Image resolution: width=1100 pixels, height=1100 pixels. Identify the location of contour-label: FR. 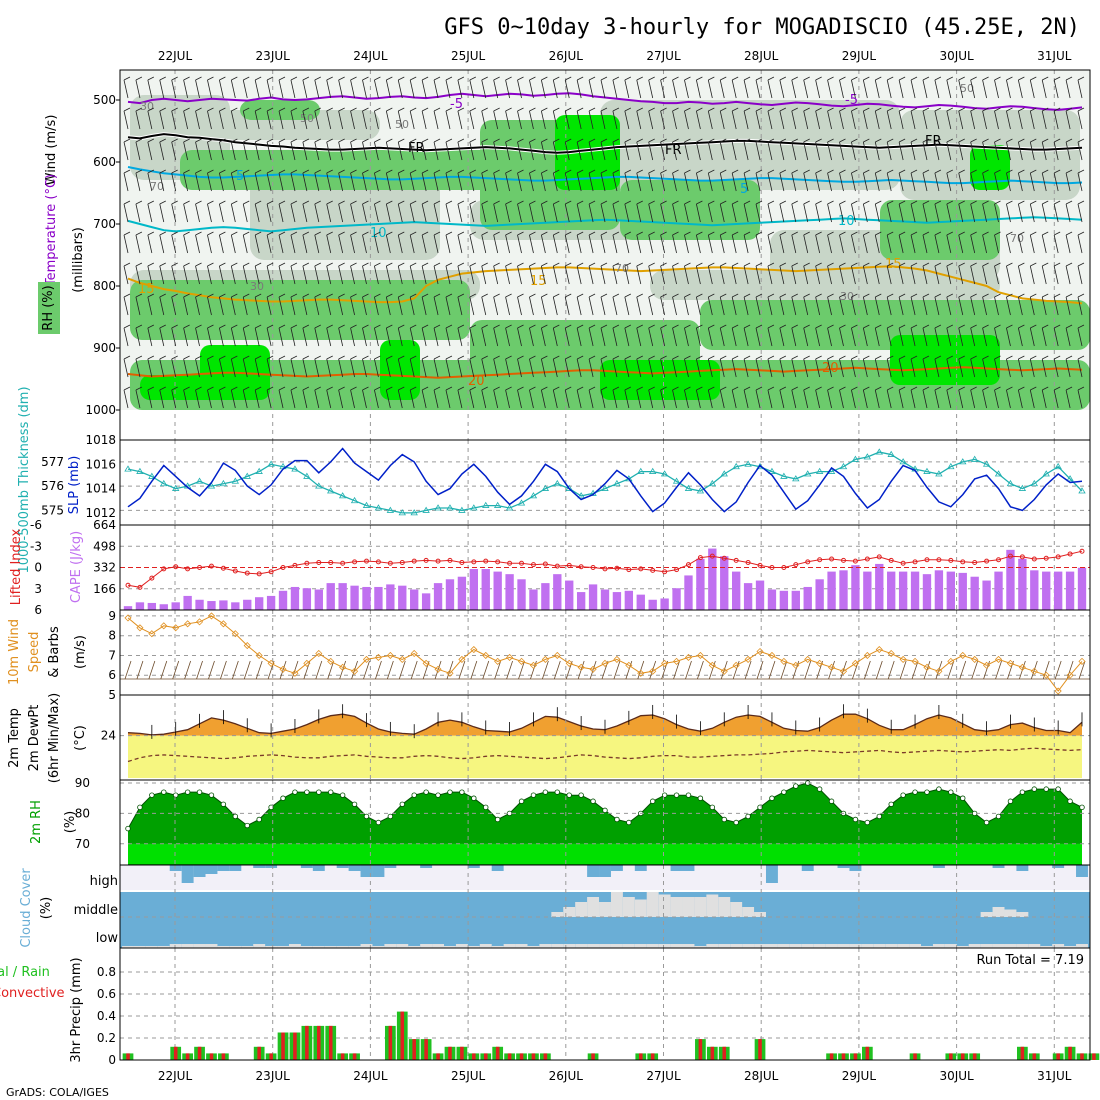
(933, 141).